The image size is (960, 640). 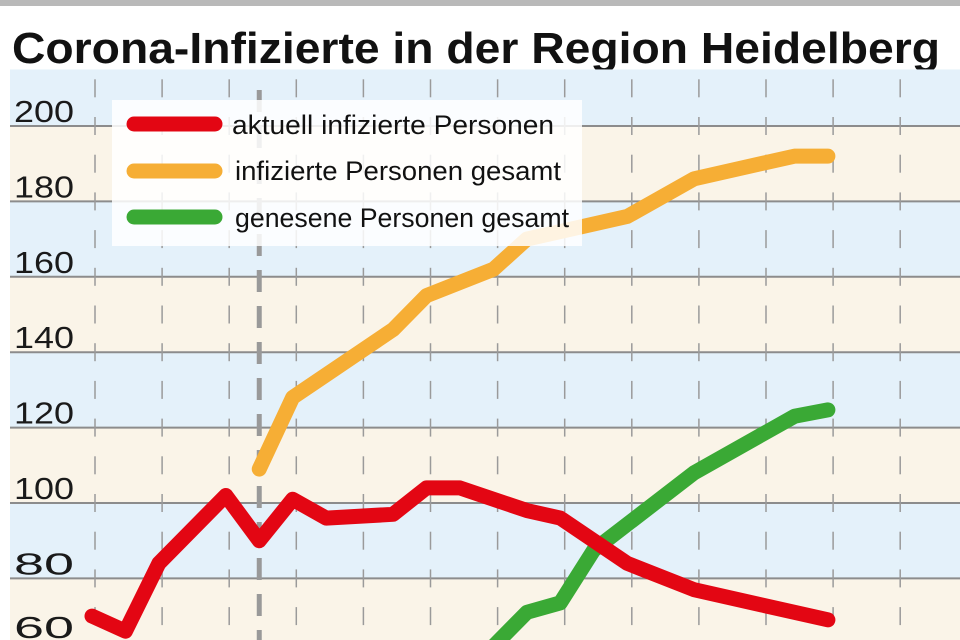 I want to click on top-bar, so click(x=480, y=3).